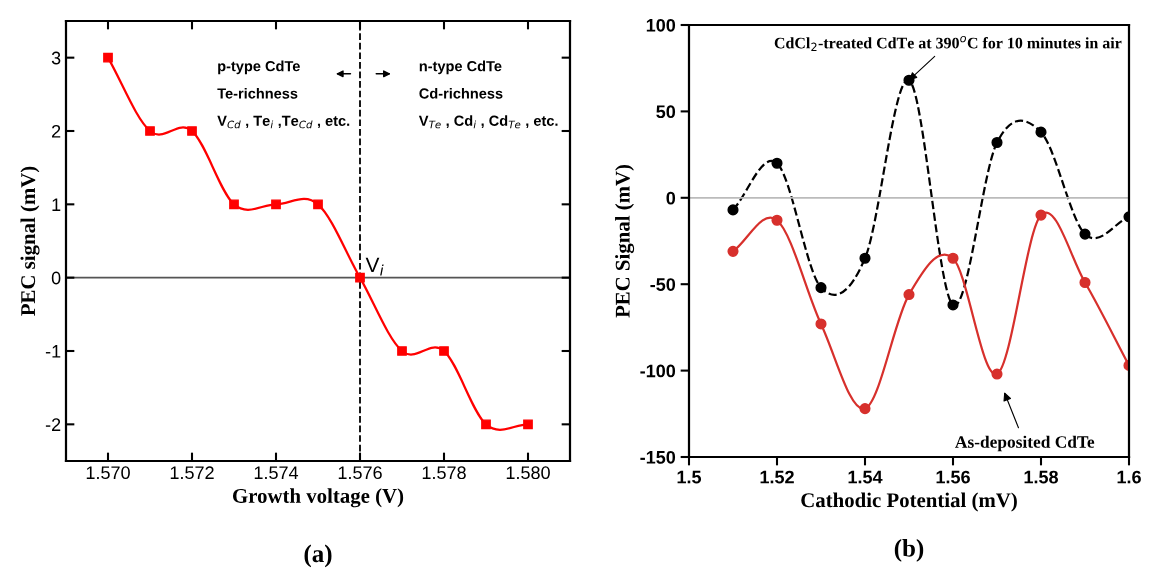 Image resolution: width=1158 pixels, height=572 pixels. Describe the element at coordinates (283, 94) in the screenshot. I see `text: p-type CdTe Te-richness V$_{Cd}$ , Te$_{i}$ ,Te$_{Cd}$ , etc.` at that location.